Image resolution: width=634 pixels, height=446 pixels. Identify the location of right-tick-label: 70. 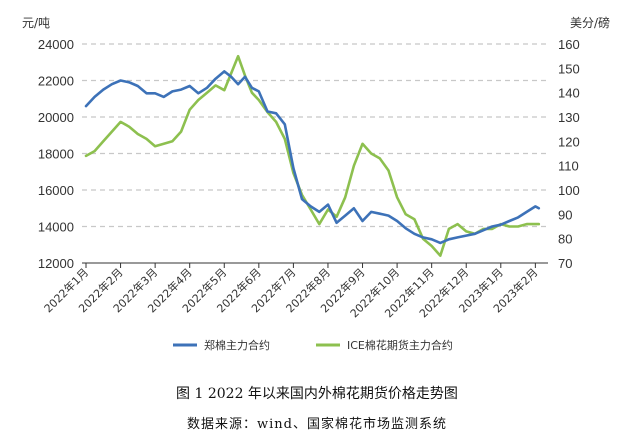
(565, 263).